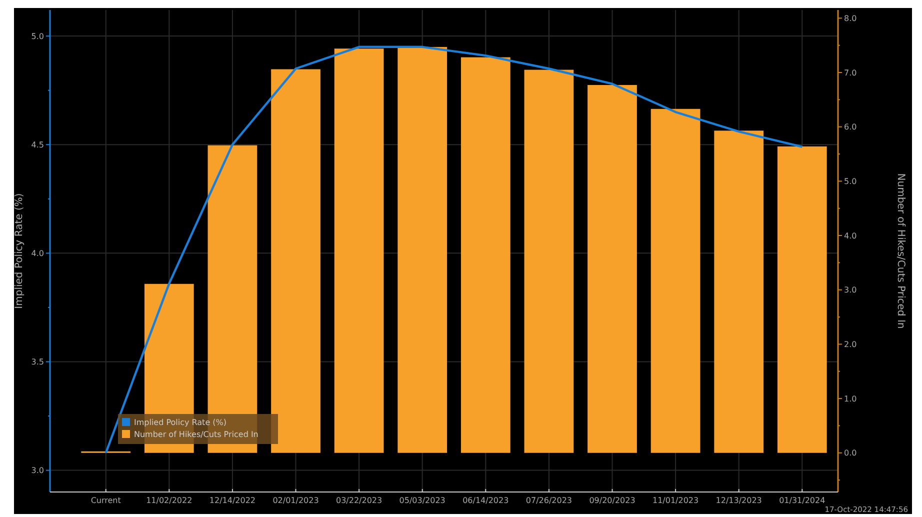 This screenshot has height=517, width=922. What do you see at coordinates (900, 251) in the screenshot?
I see `y2-axis-title: Number of Hikes/Cuts Priced In` at bounding box center [900, 251].